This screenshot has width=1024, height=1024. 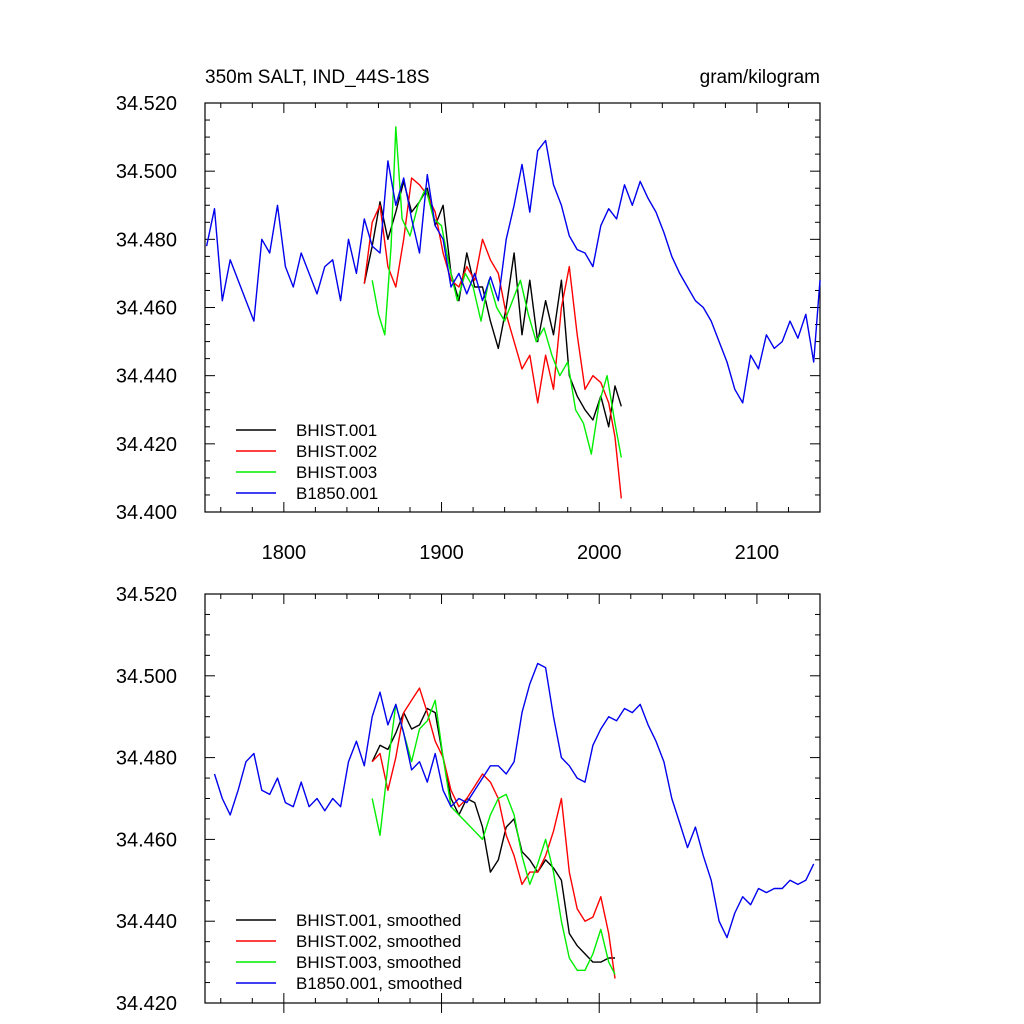 What do you see at coordinates (379, 983) in the screenshot?
I see `legend-label: B1850.001, smoothed` at bounding box center [379, 983].